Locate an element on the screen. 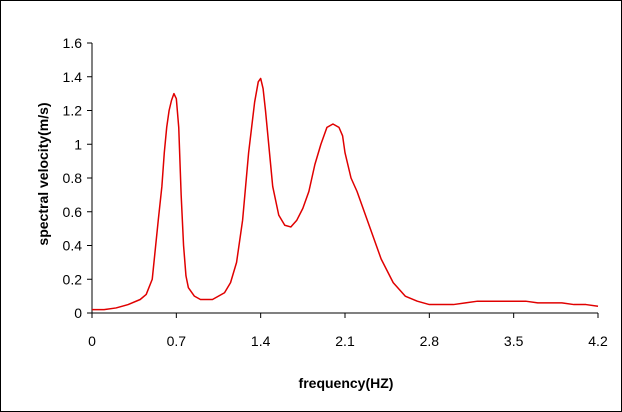 The height and width of the screenshot is (412, 622). x-tick-label: 4.2 is located at coordinates (598, 341).